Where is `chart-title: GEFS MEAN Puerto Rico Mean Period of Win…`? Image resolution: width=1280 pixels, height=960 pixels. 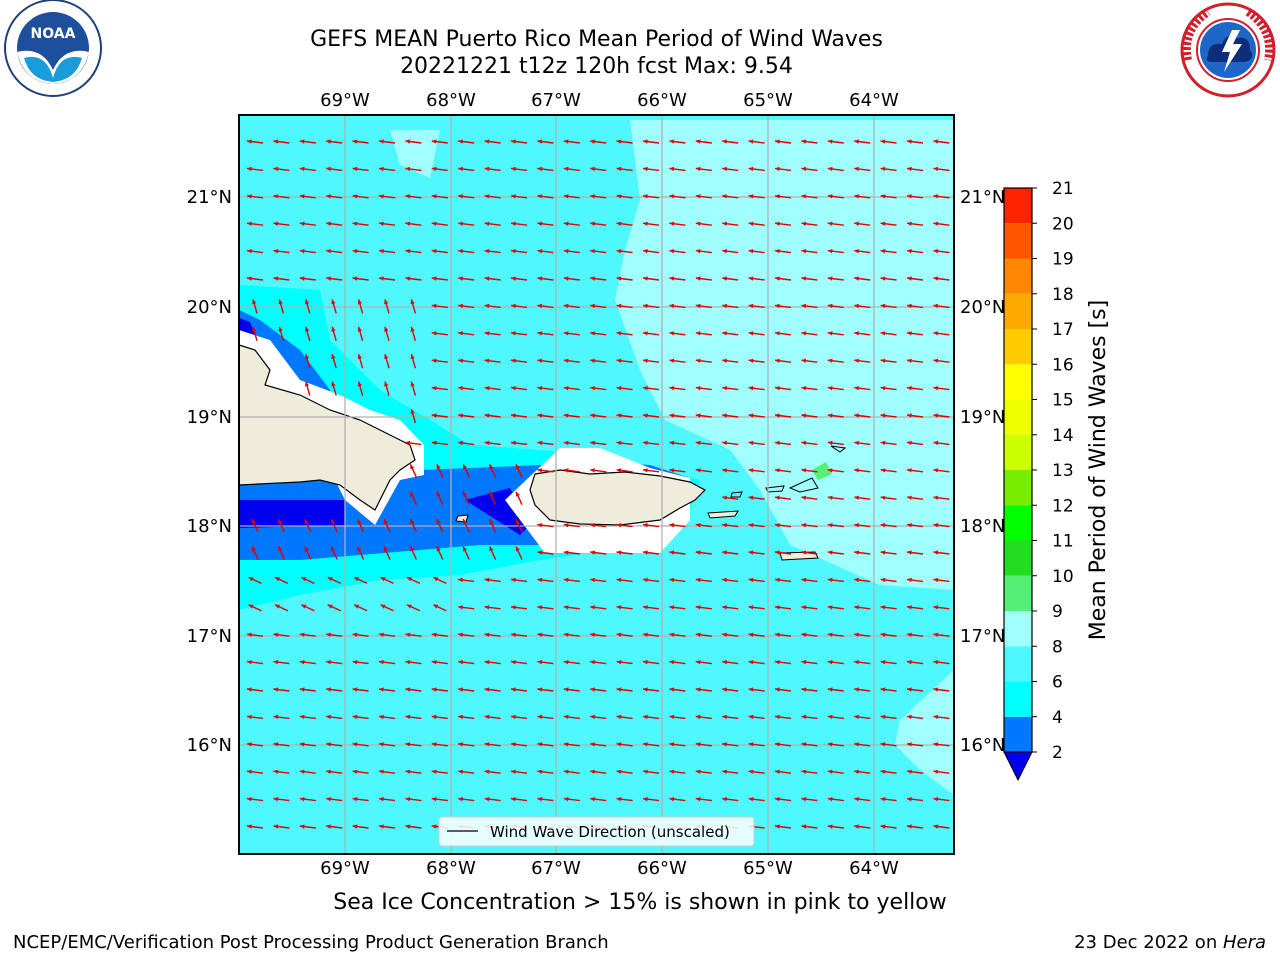
chart-title: GEFS MEAN Puerto Rico Mean Period of Win… is located at coordinates (596, 39).